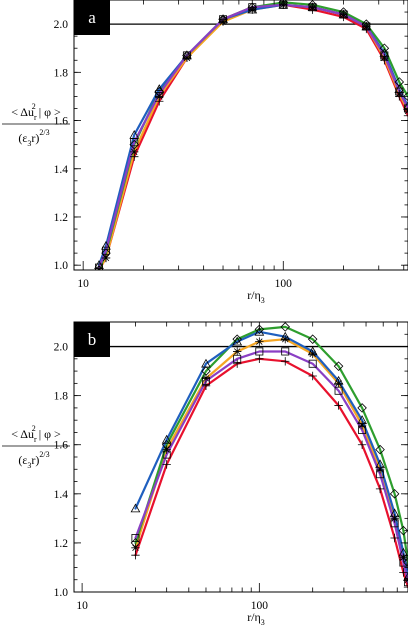 The height and width of the screenshot is (634, 408). What do you see at coordinates (36, 447) in the screenshot?
I see `panel-b-y-axis-label: < Δur2 | φ > (ε3r)2/3` at bounding box center [36, 447].